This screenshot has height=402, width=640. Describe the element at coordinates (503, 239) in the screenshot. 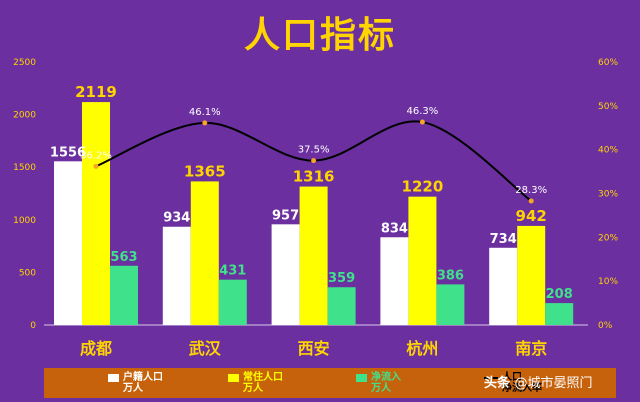

I see `data-label-registered: 734` at that location.